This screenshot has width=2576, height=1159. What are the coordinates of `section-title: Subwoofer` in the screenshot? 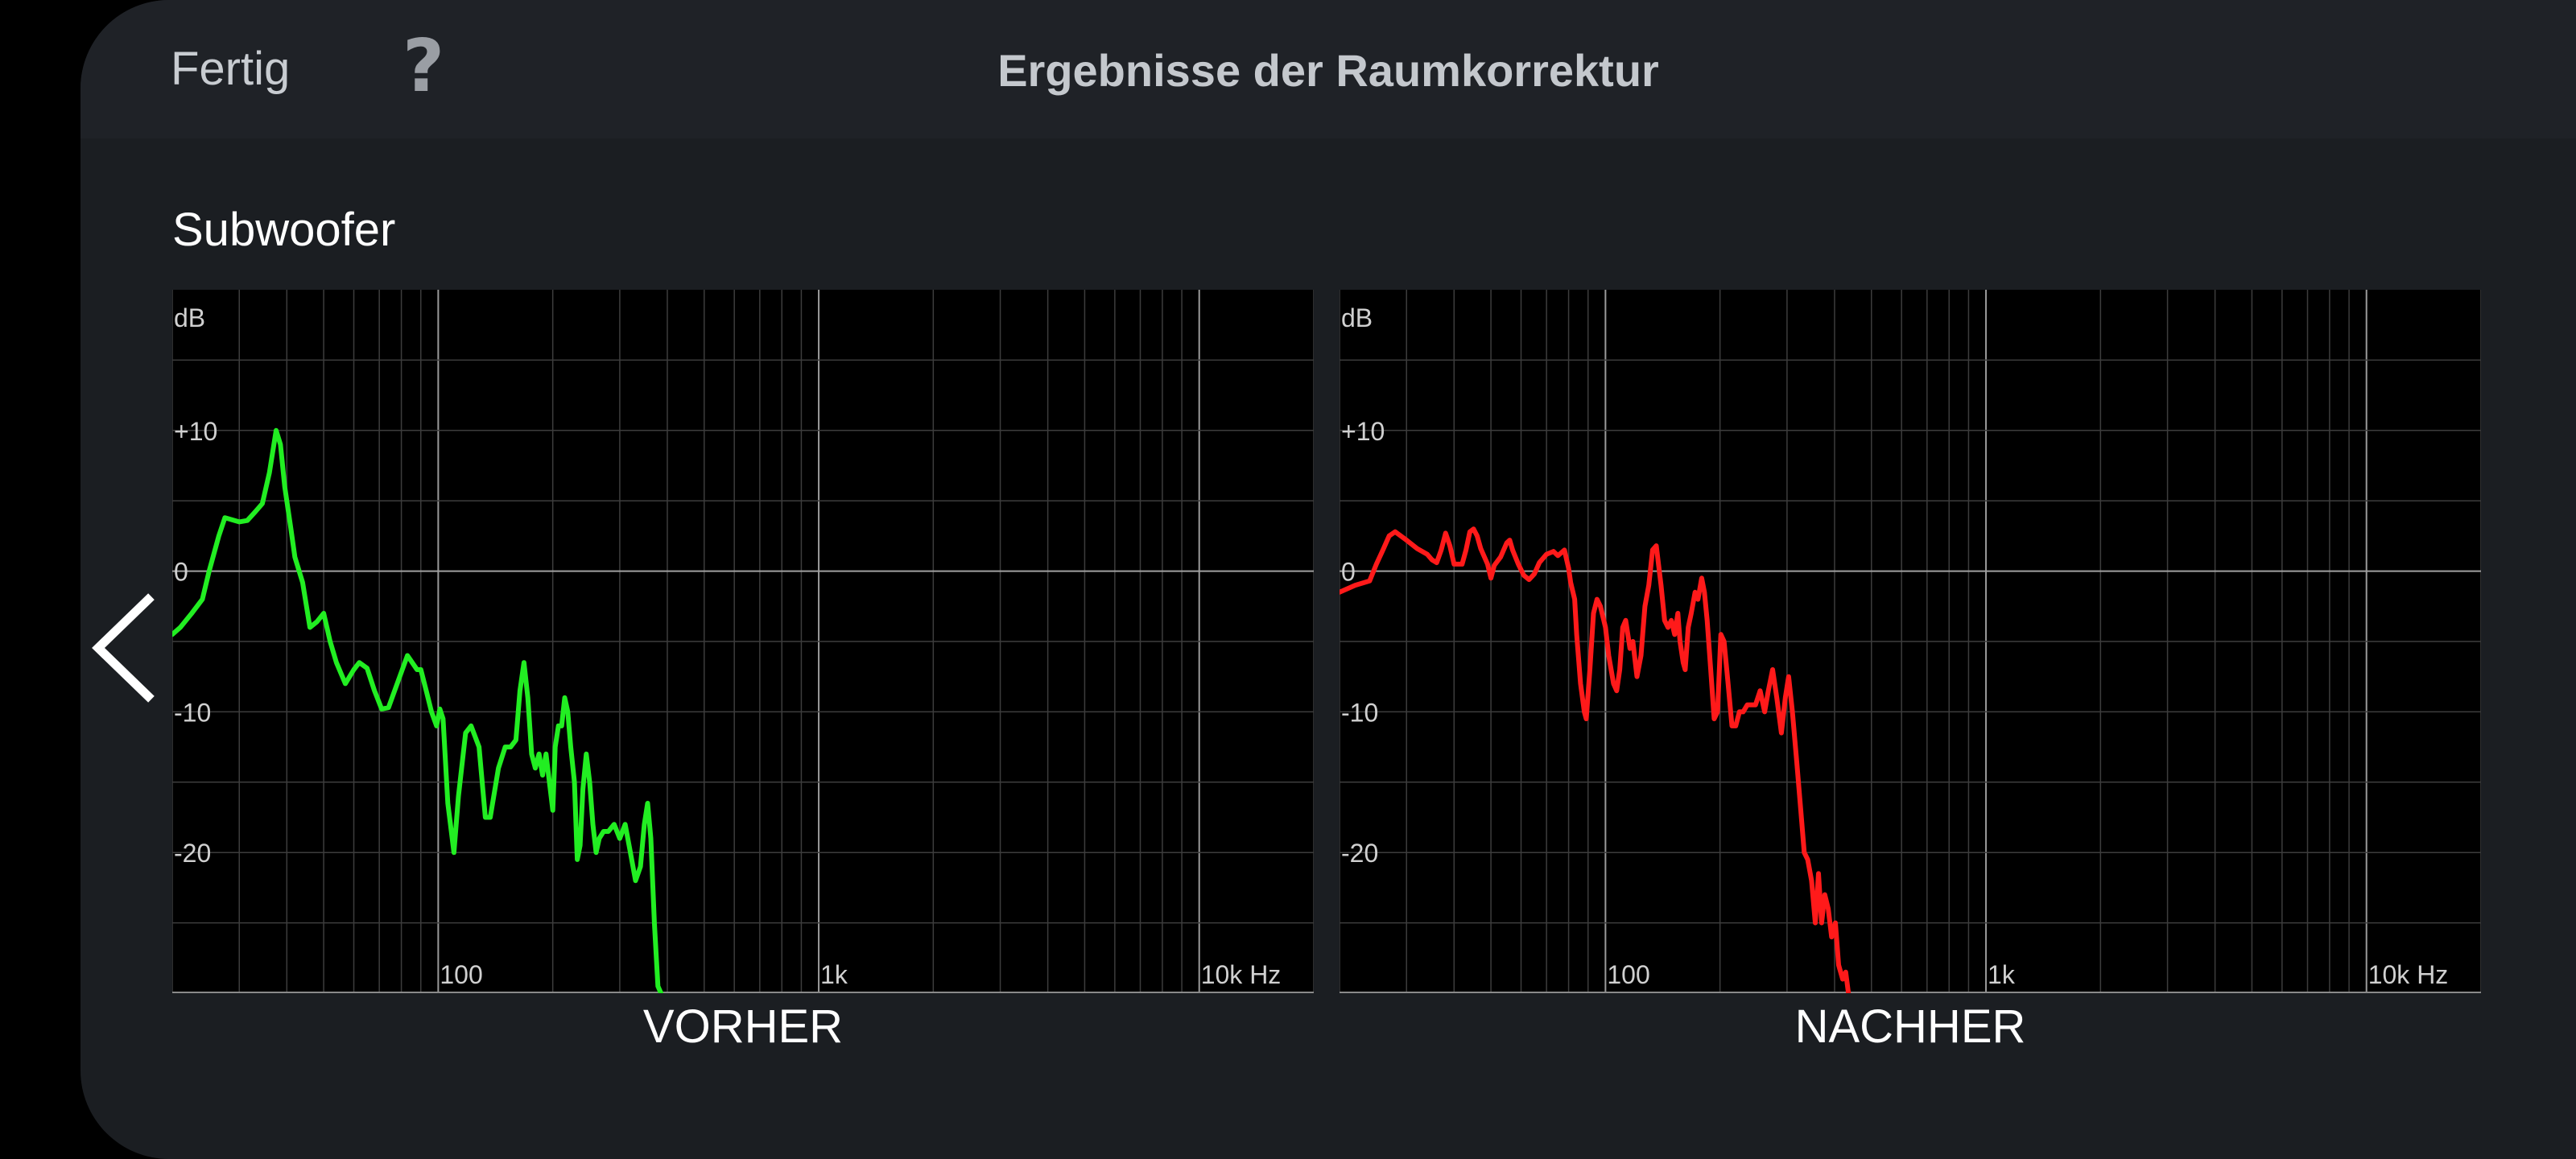 It's located at (284, 230).